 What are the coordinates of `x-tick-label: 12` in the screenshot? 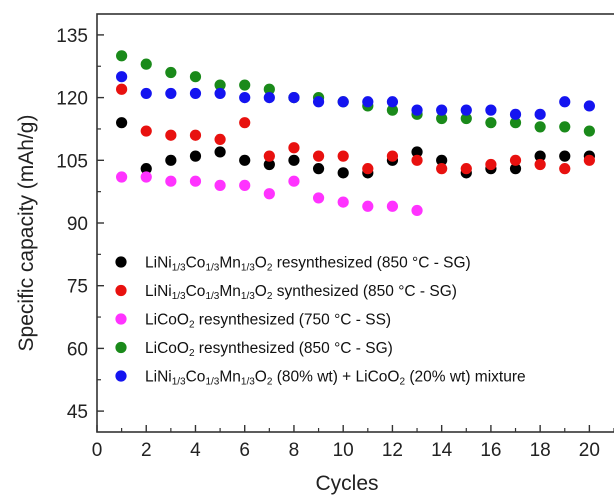 It's located at (392, 450).